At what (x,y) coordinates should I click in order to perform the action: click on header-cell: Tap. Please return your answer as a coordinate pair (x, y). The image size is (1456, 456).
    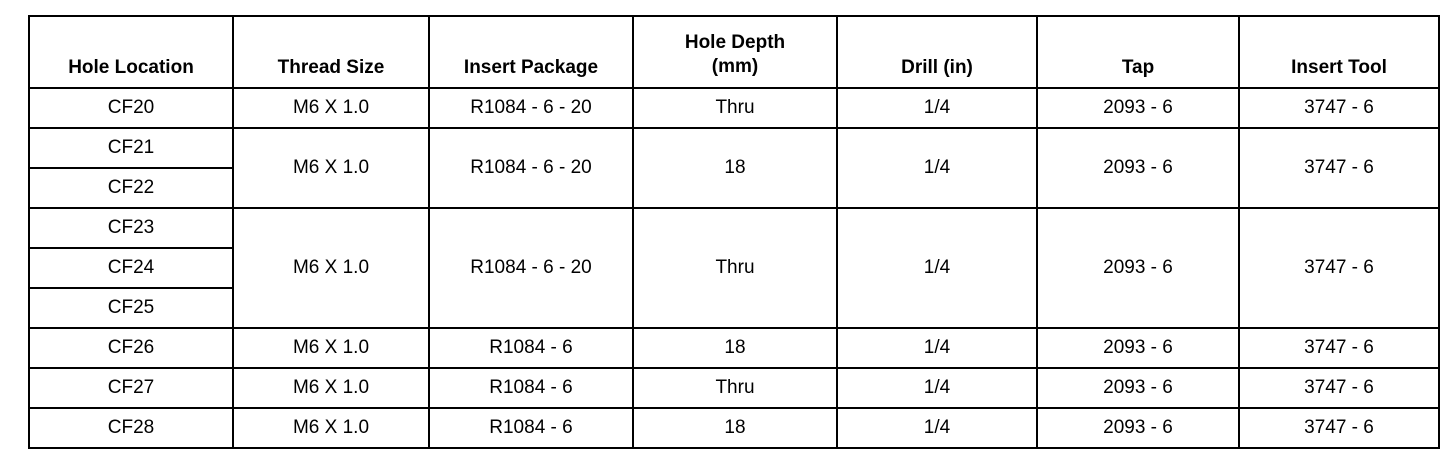
    Looking at the image, I should click on (1138, 52).